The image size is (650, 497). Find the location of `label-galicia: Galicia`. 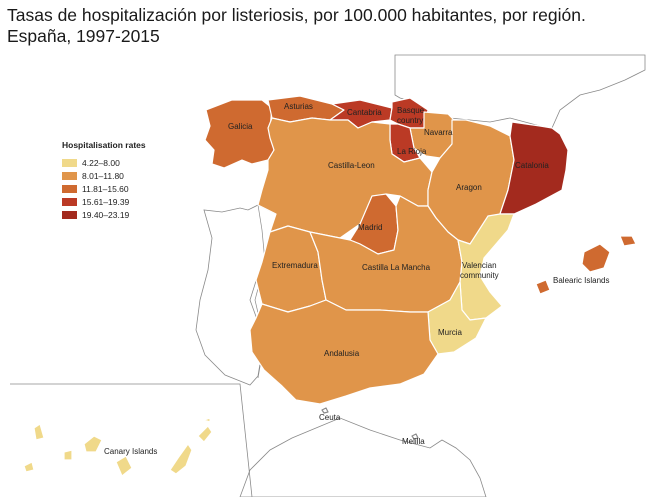

label-galicia: Galicia is located at coordinates (240, 126).